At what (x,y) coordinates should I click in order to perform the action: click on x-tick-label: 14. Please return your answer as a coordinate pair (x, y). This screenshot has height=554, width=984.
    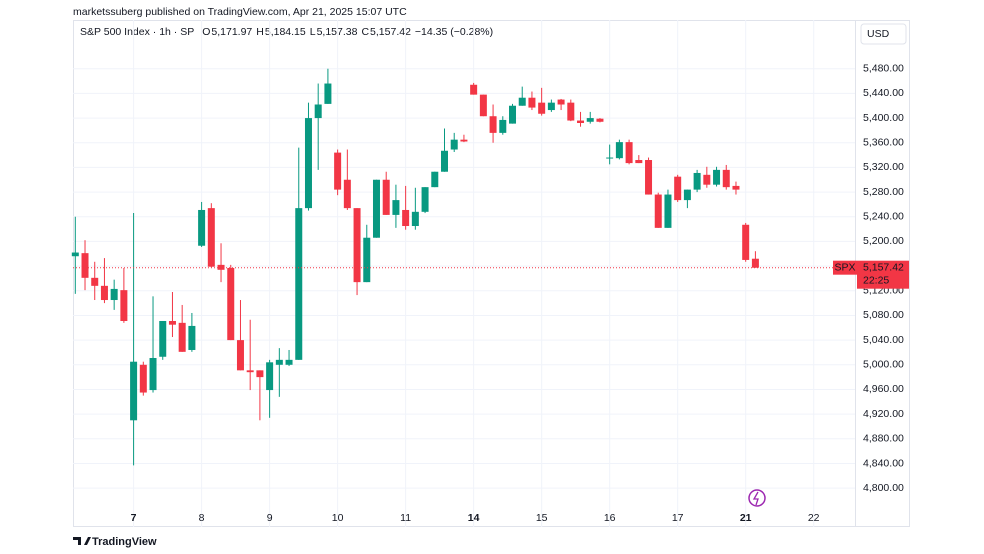
    Looking at the image, I should click on (474, 518).